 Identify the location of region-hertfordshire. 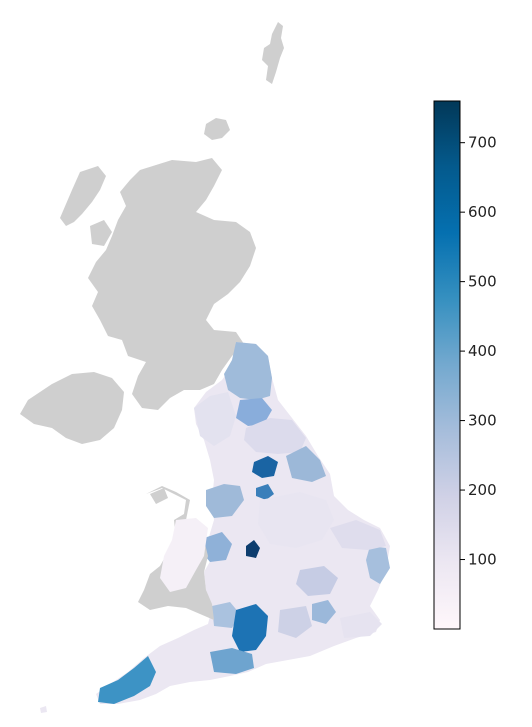
(317, 581).